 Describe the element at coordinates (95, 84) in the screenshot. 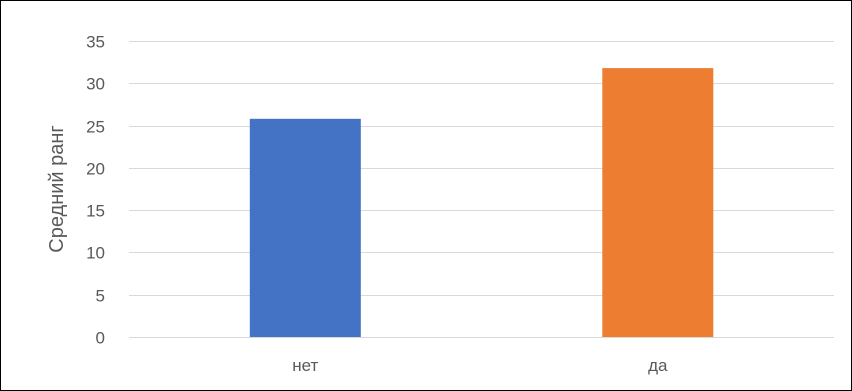

I see `y-tick-label: 30` at that location.